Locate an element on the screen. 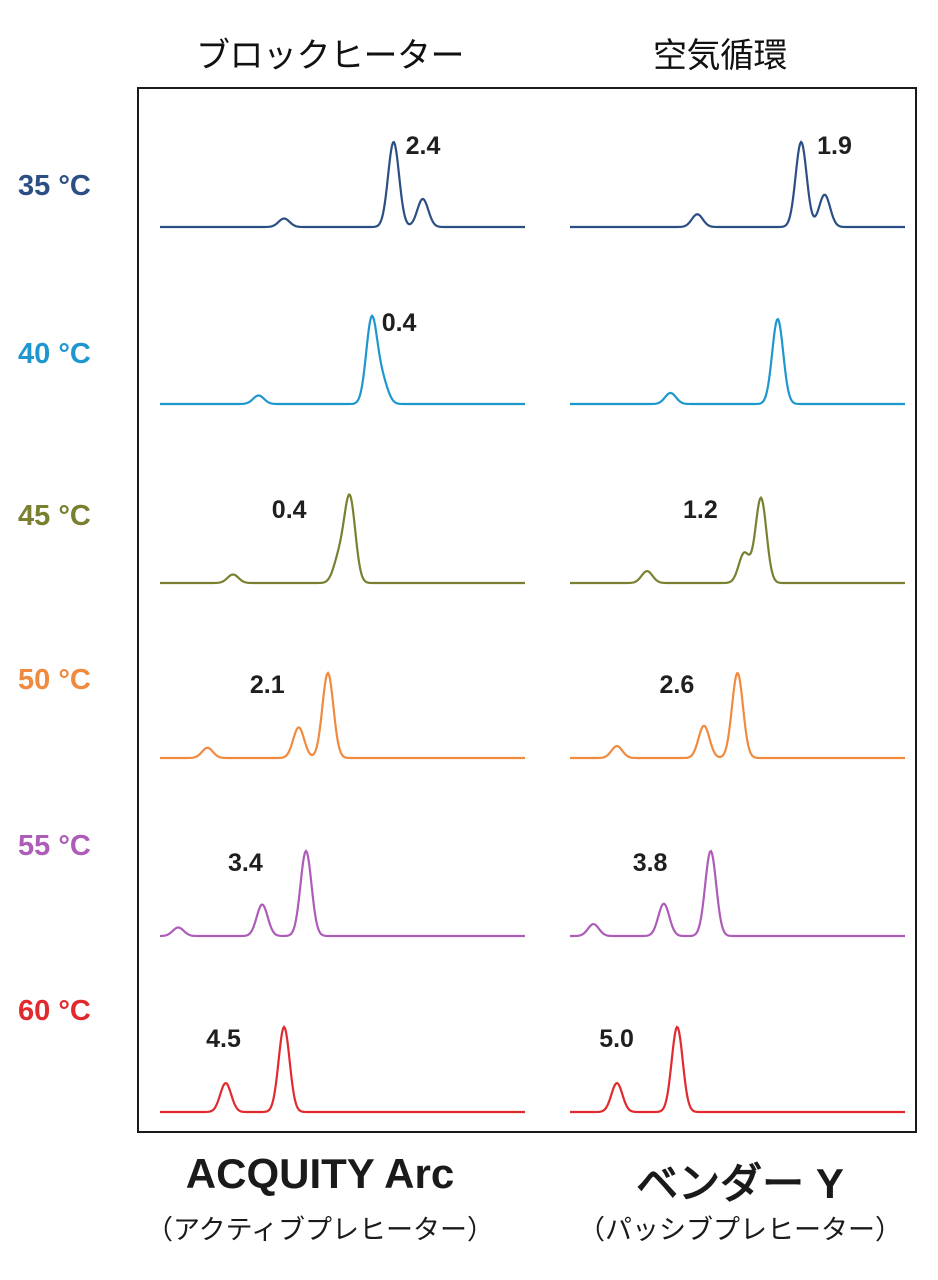  right-column-title: 空気循環 is located at coordinates (720, 56).